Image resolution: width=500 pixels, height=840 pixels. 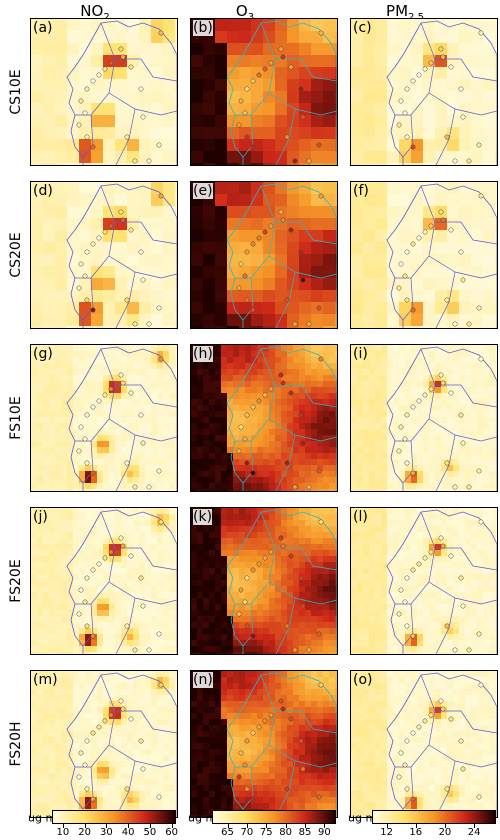 I want to click on map-panel-fs10e-pm: (i), so click(x=424, y=418).